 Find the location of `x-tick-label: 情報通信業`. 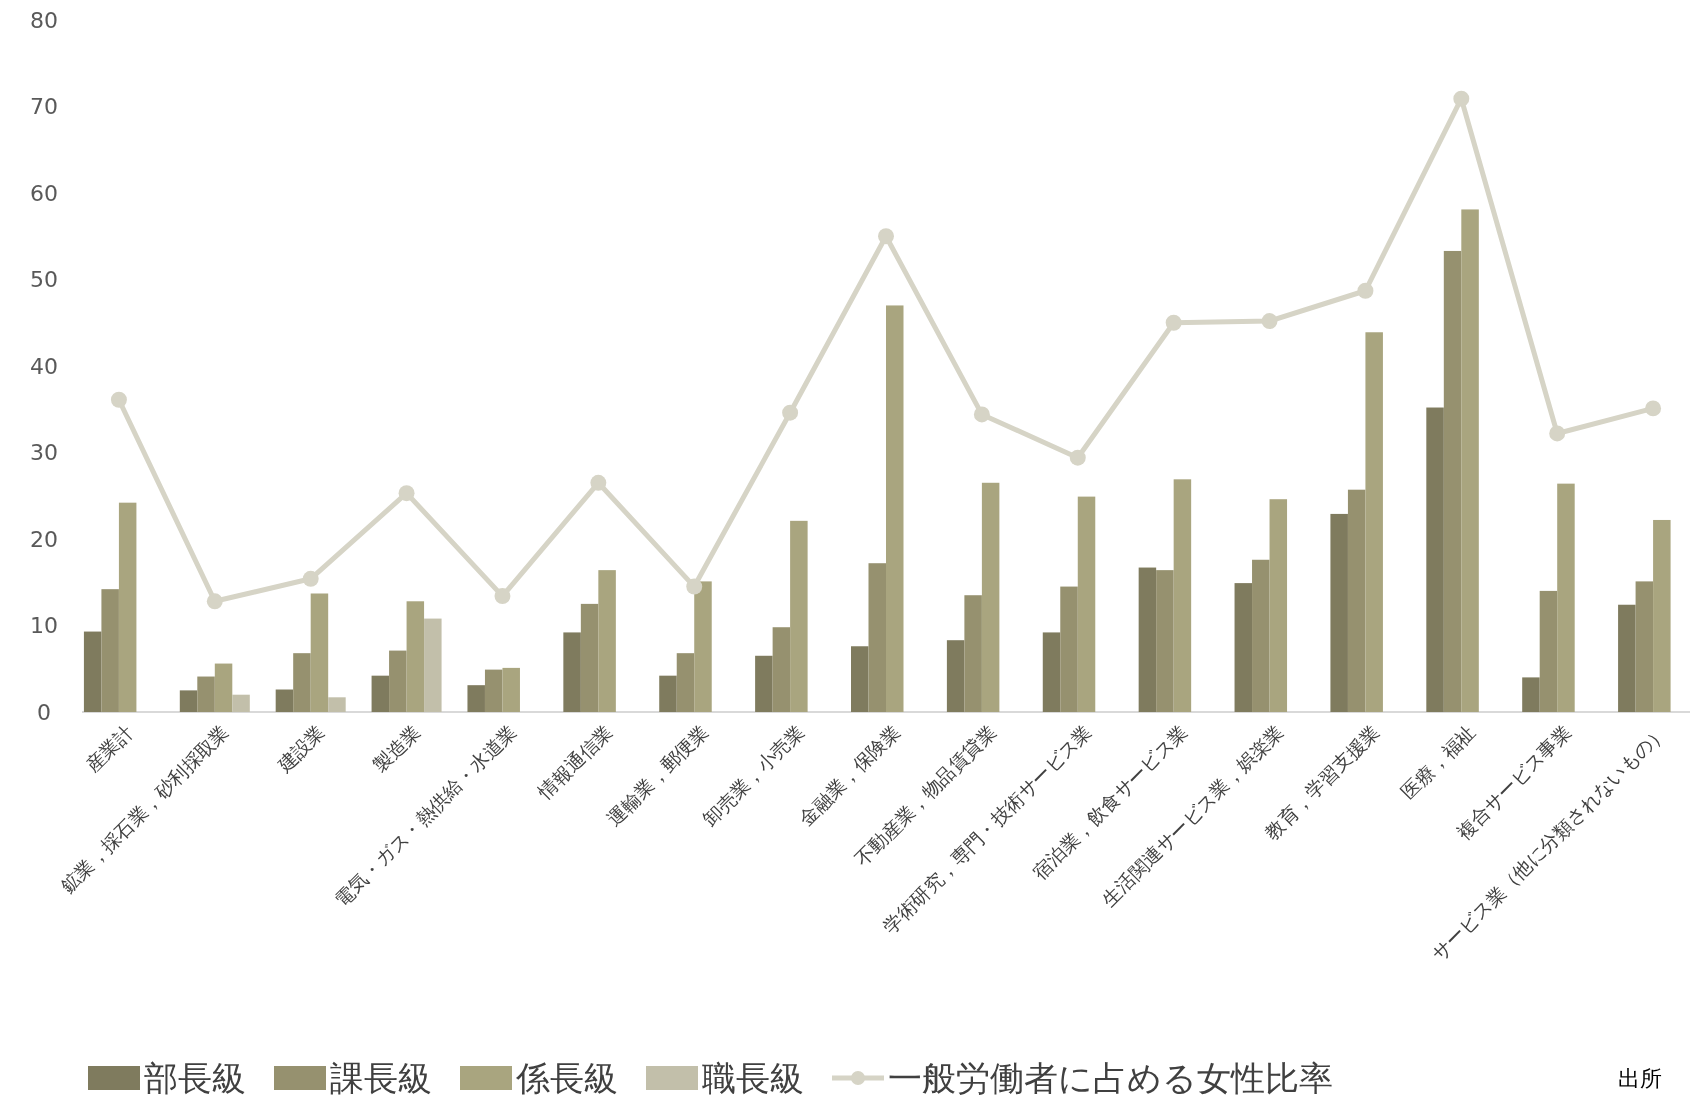

x-tick-label: 情報通信業 is located at coordinates (574, 762).